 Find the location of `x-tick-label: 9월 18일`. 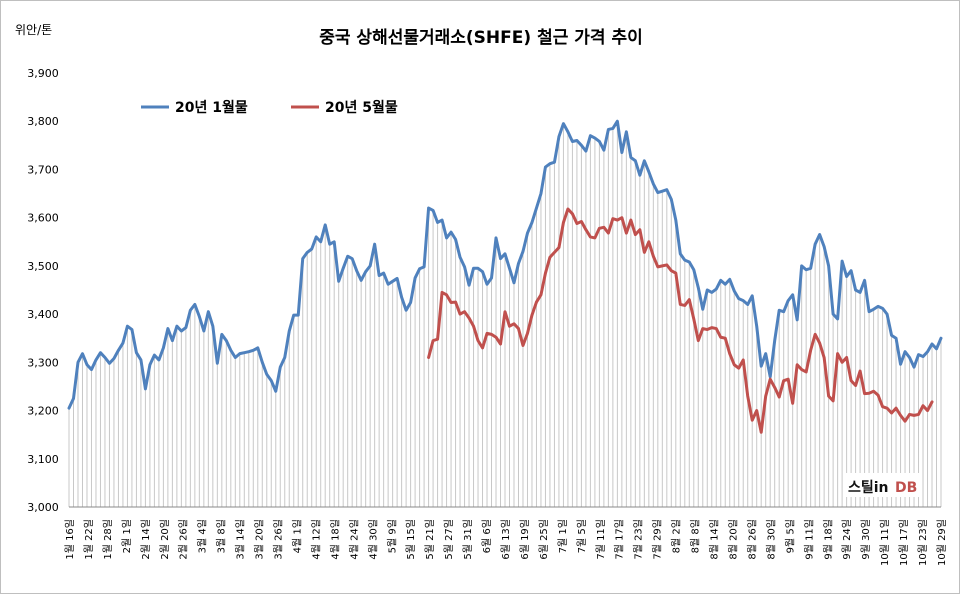

x-tick-label: 9월 18일 is located at coordinates (828, 539).